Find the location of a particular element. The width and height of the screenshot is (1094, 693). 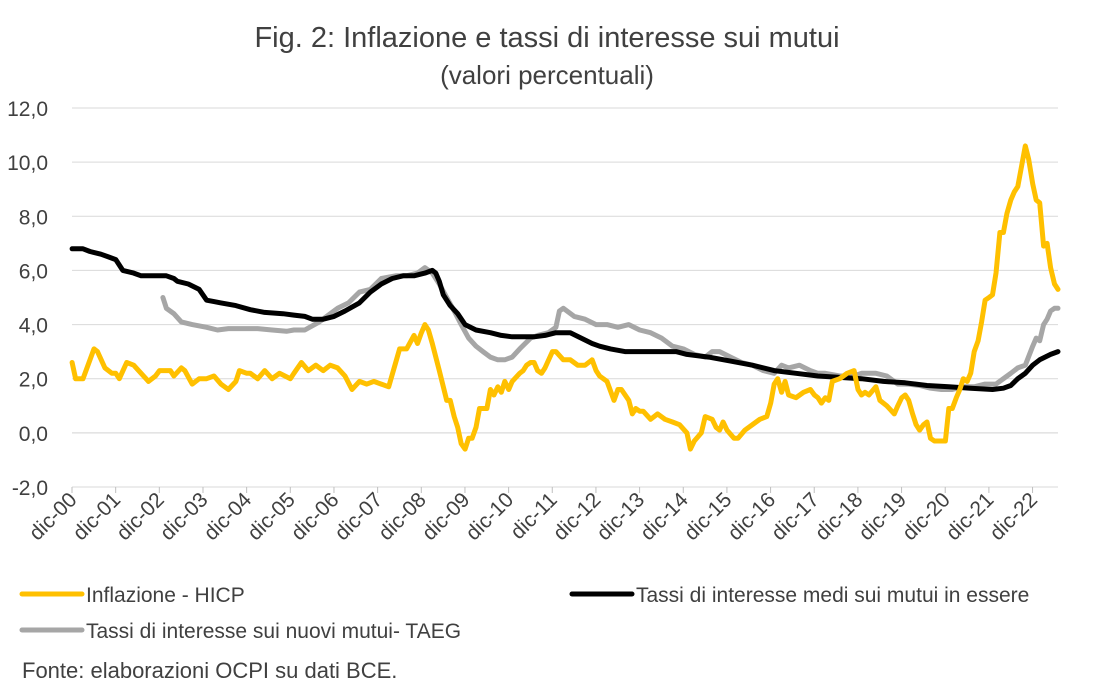

legend-label-1: Inflazione - HICP is located at coordinates (165, 595).